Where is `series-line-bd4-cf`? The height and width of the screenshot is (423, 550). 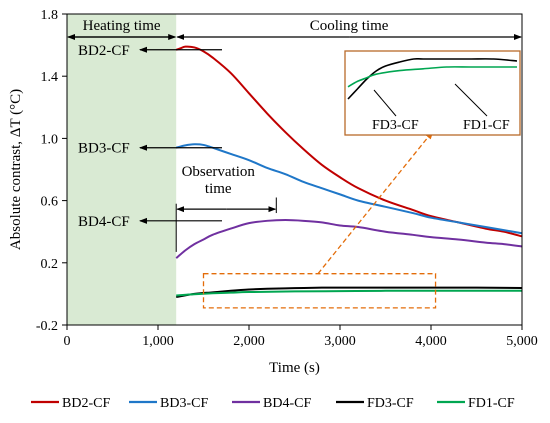
series-line-bd4-cf is located at coordinates (349, 239).